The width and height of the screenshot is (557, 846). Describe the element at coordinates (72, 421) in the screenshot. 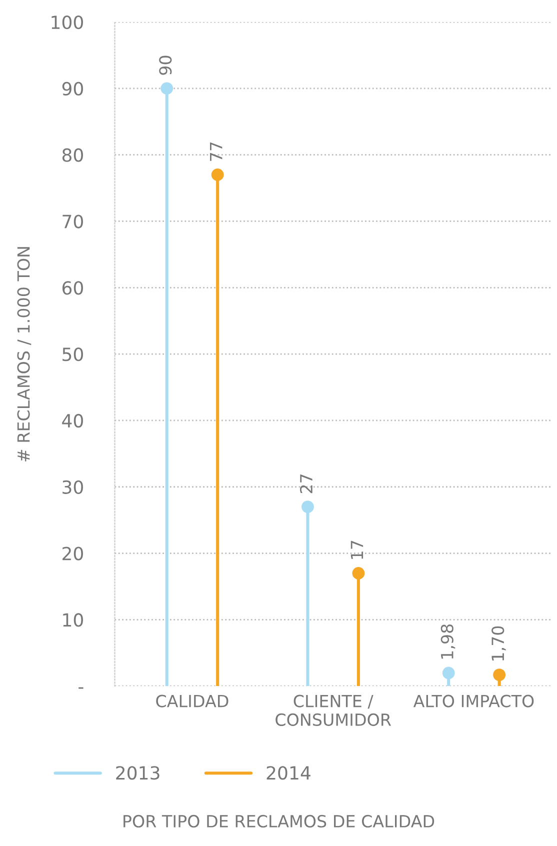

I see `y-tick-label: 40` at that location.